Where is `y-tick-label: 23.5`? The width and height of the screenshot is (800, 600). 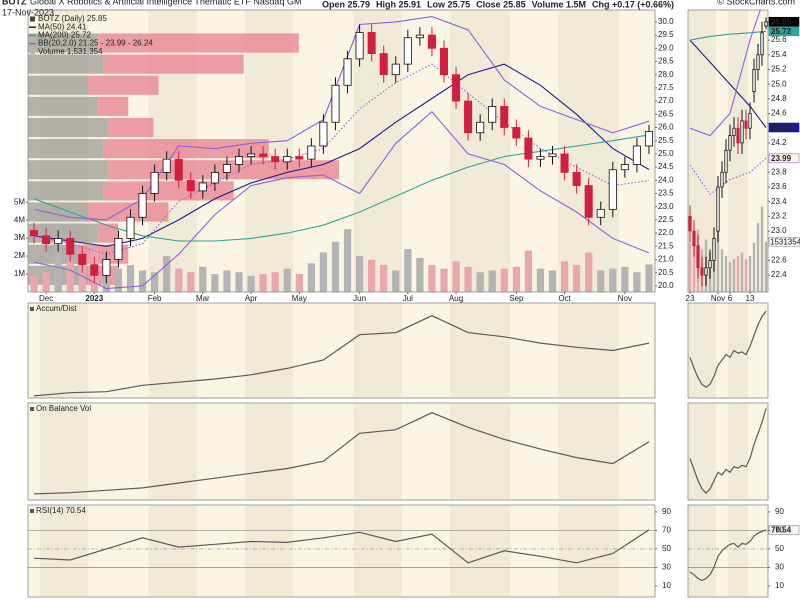 y-tick-label: 23.5 is located at coordinates (666, 193).